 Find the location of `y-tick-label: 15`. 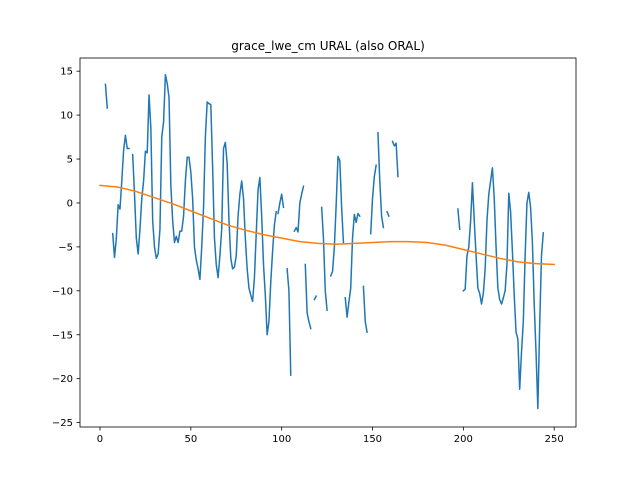

y-tick-label: 15 is located at coordinates (66, 72).